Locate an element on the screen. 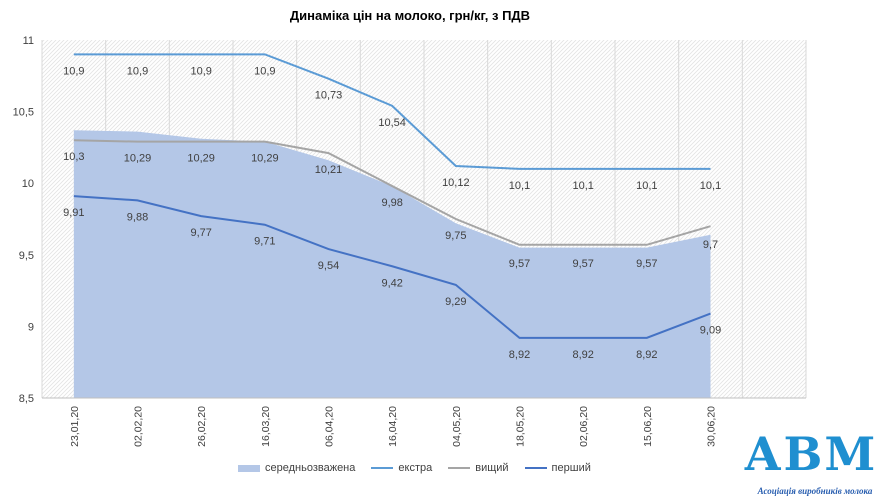 The image size is (896, 500). legend-swatch-higher is located at coordinates (459, 468).